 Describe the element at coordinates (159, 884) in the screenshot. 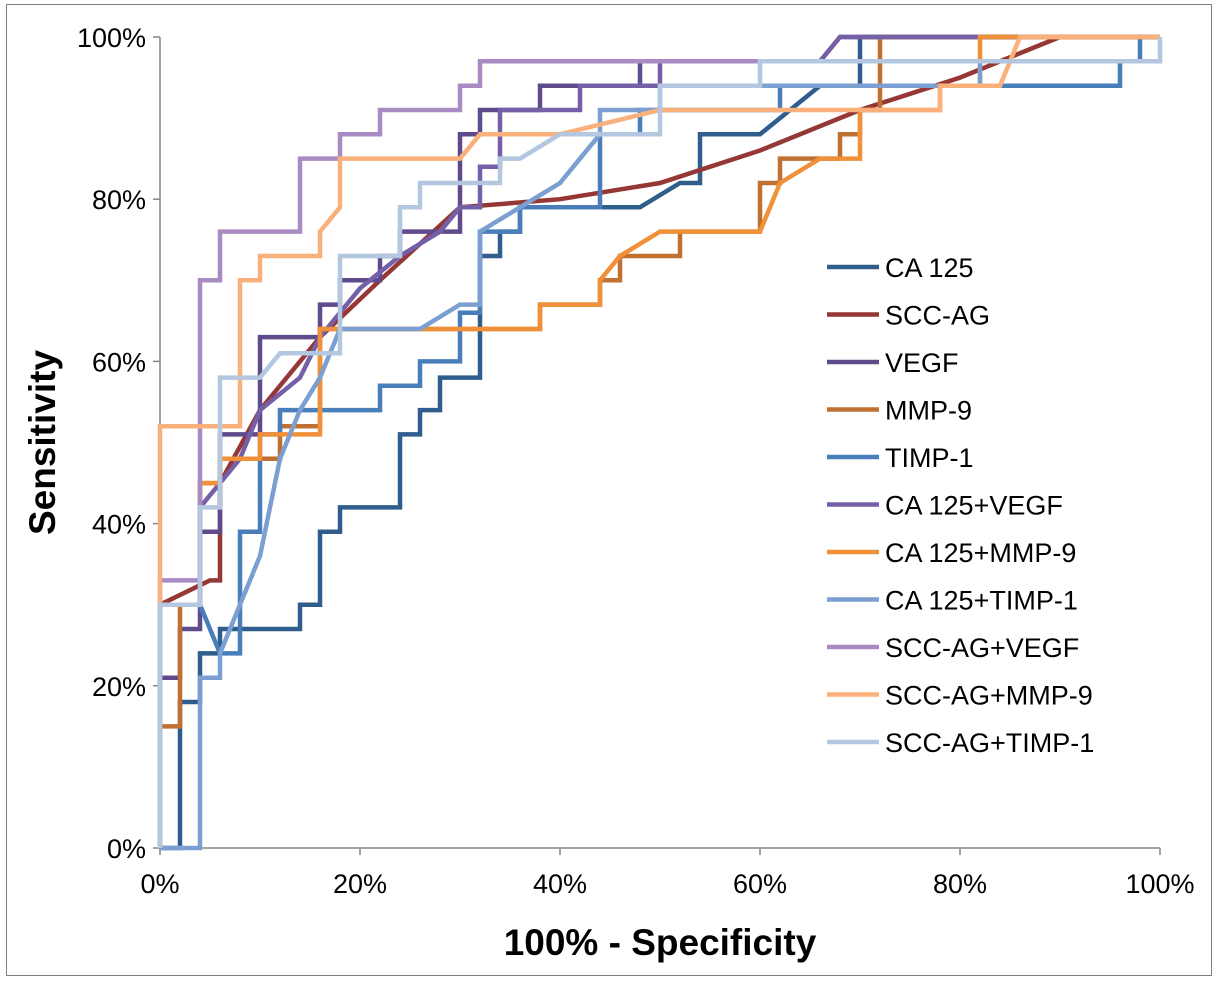

I see `x-tick-label: 0%` at that location.